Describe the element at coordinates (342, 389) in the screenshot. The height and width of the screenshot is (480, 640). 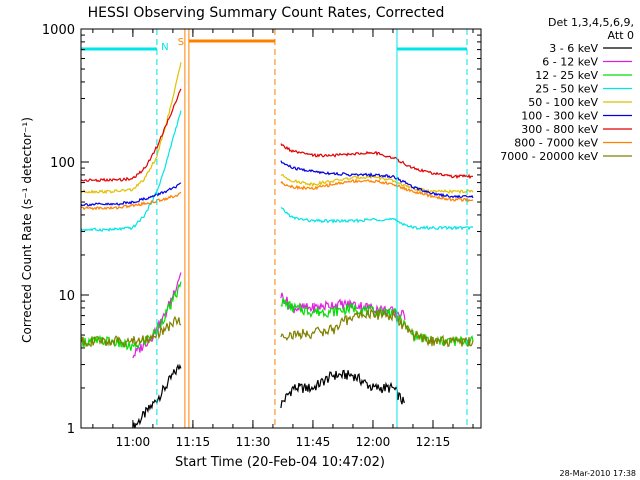
I see `series-line-1-b` at that location.